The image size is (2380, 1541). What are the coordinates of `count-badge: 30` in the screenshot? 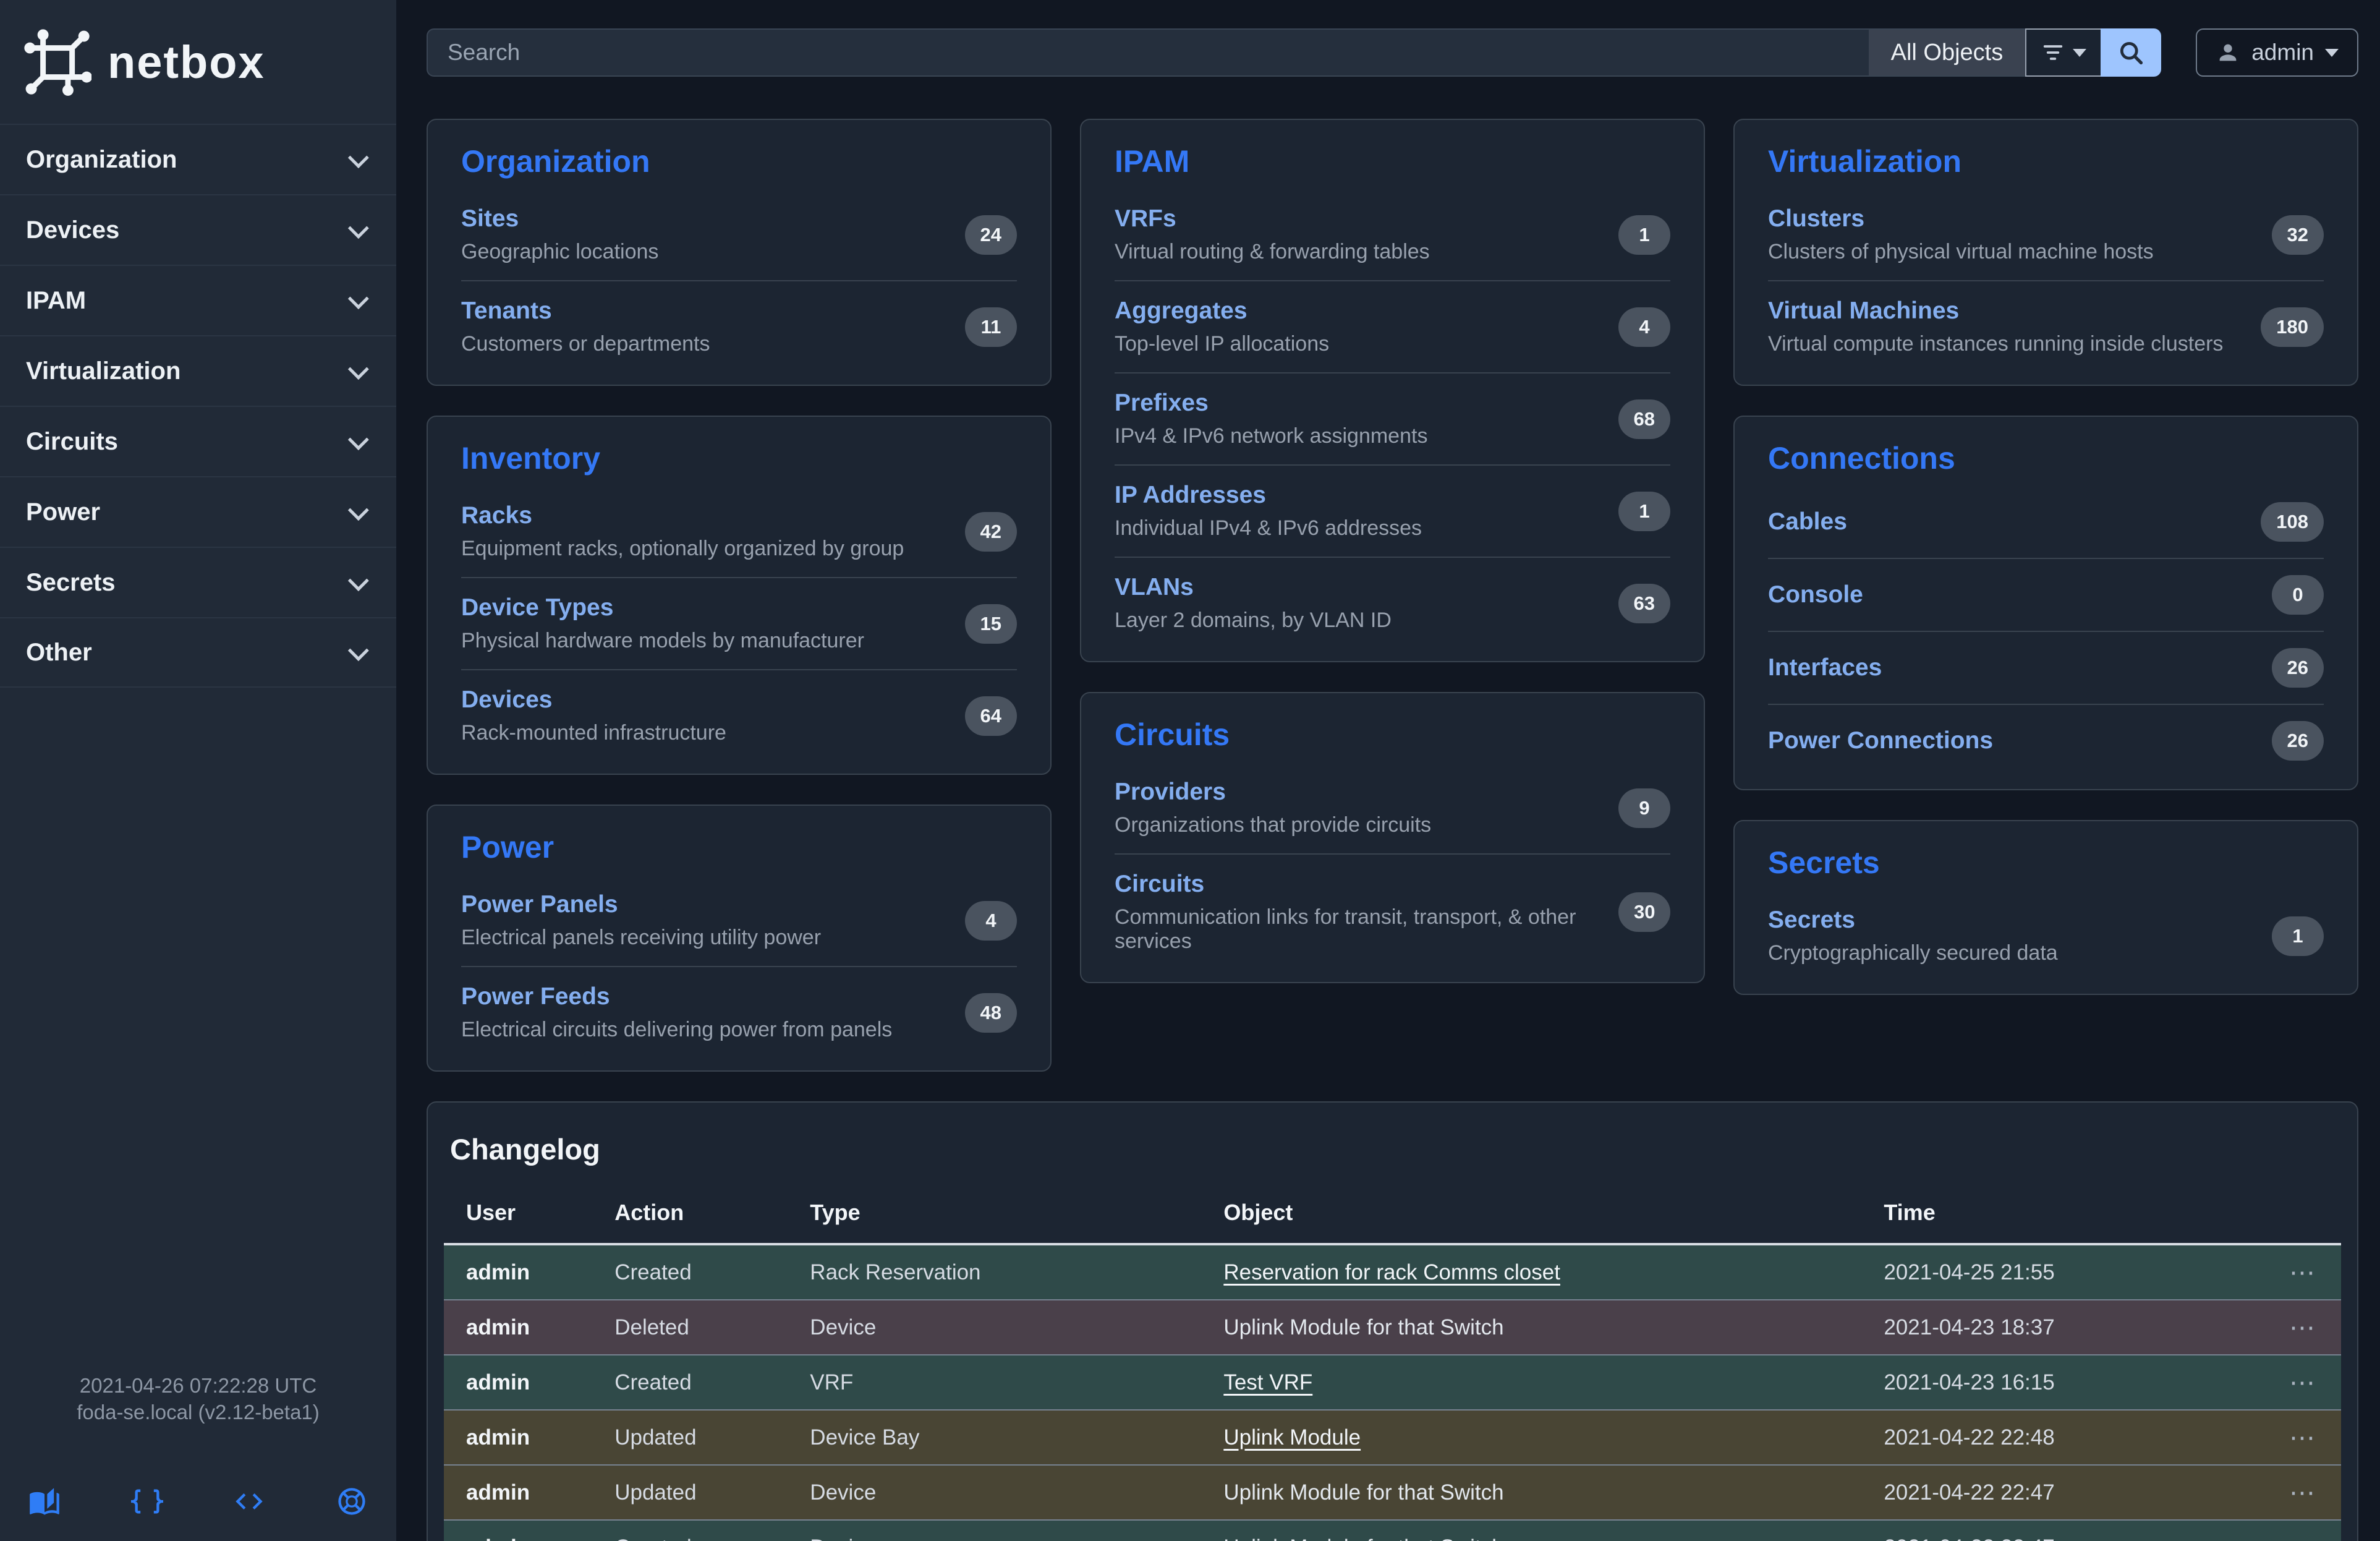 It's located at (1644, 912).